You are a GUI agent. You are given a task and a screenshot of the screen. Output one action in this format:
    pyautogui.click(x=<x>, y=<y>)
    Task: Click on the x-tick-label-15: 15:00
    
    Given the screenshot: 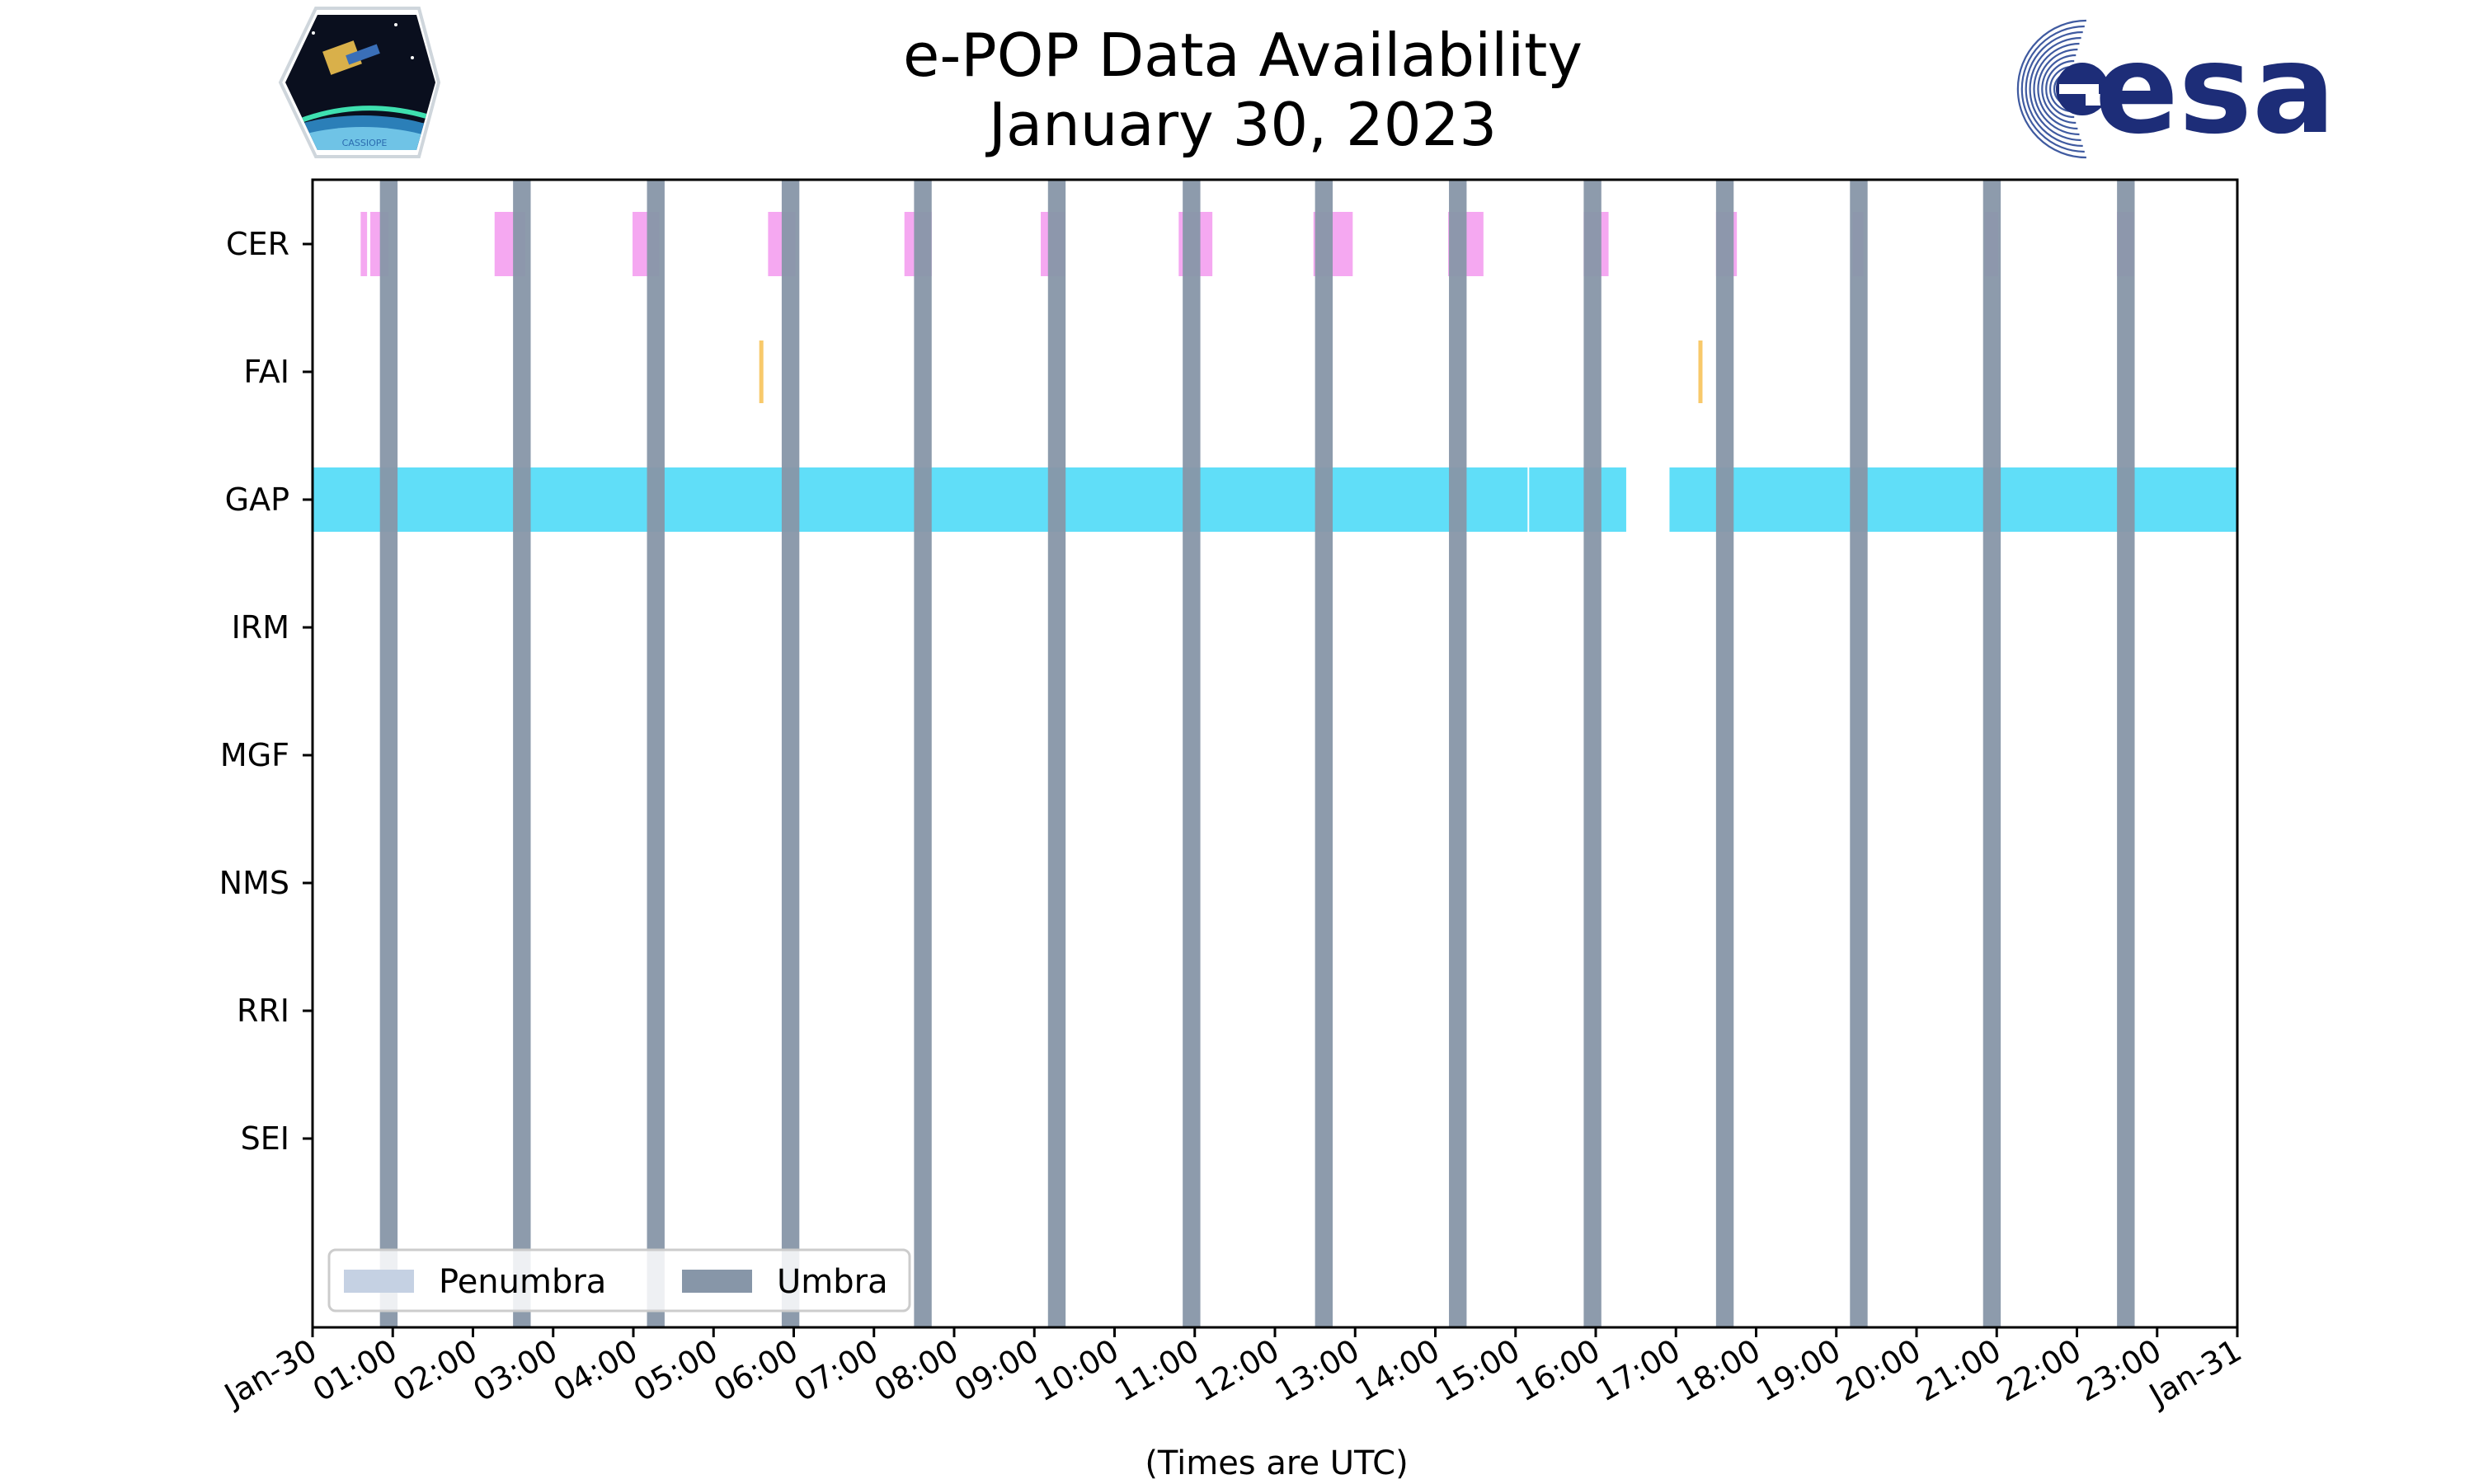 What is the action you would take?
    pyautogui.click(x=1477, y=1370)
    